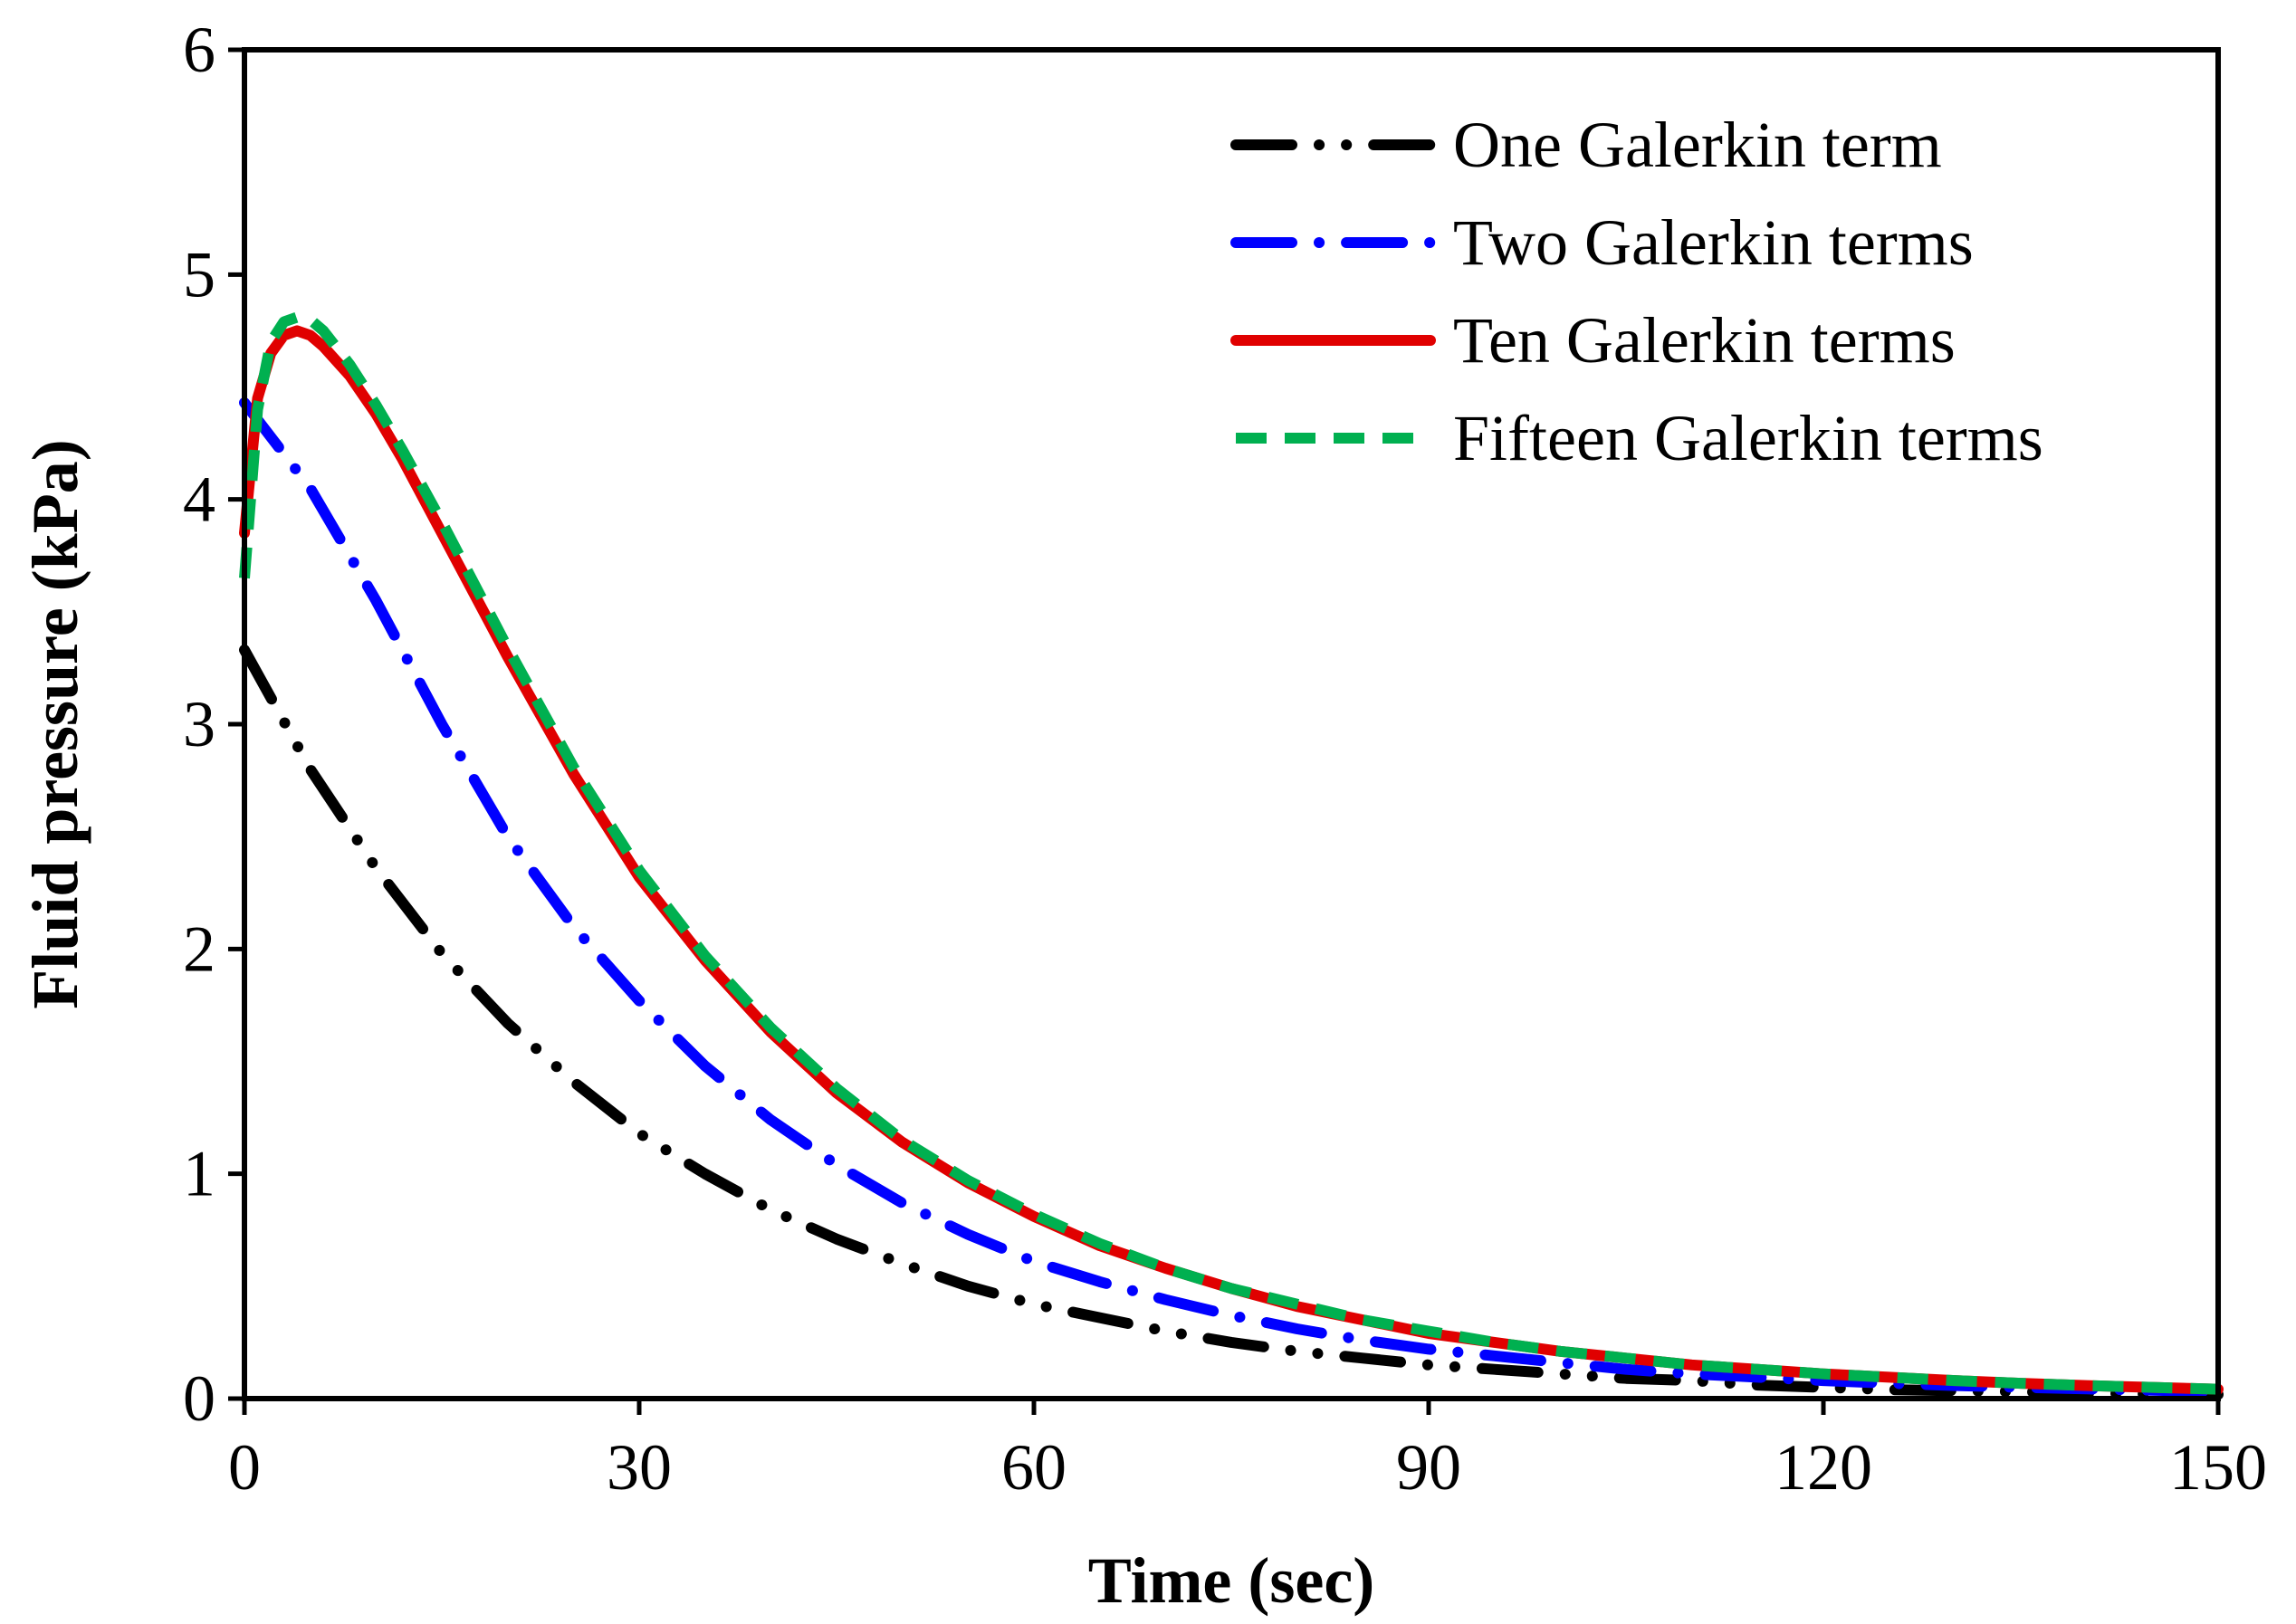 The height and width of the screenshot is (1624, 2296). I want to click on x-tick-label: 120, so click(1824, 1467).